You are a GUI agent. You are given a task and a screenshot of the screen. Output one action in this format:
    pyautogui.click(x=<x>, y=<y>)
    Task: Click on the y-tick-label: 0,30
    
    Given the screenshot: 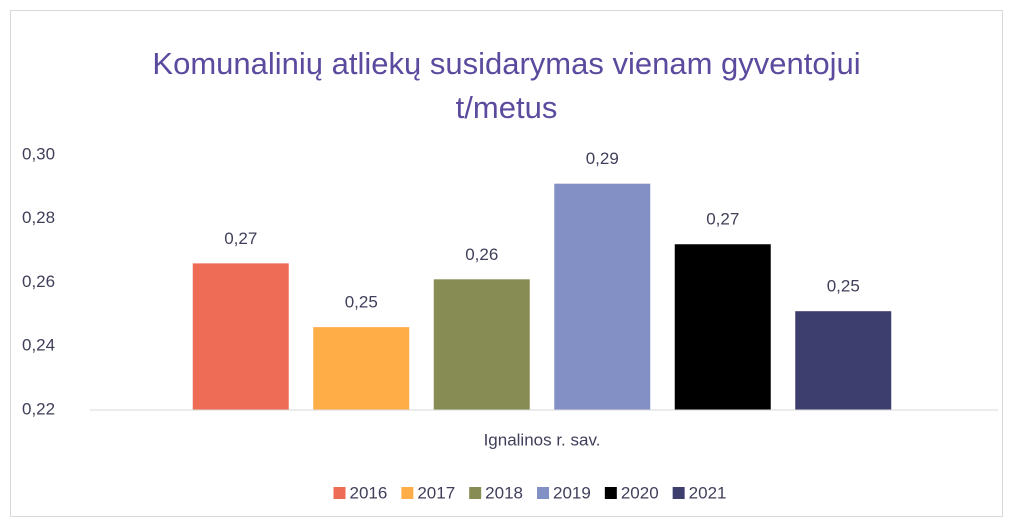 What is the action you would take?
    pyautogui.click(x=38, y=153)
    